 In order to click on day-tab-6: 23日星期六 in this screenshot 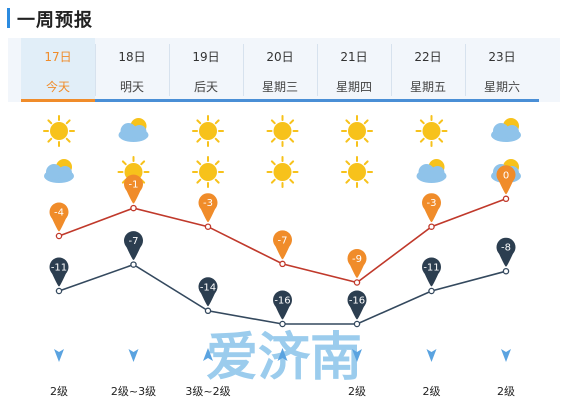, I will do `click(502, 70)`.